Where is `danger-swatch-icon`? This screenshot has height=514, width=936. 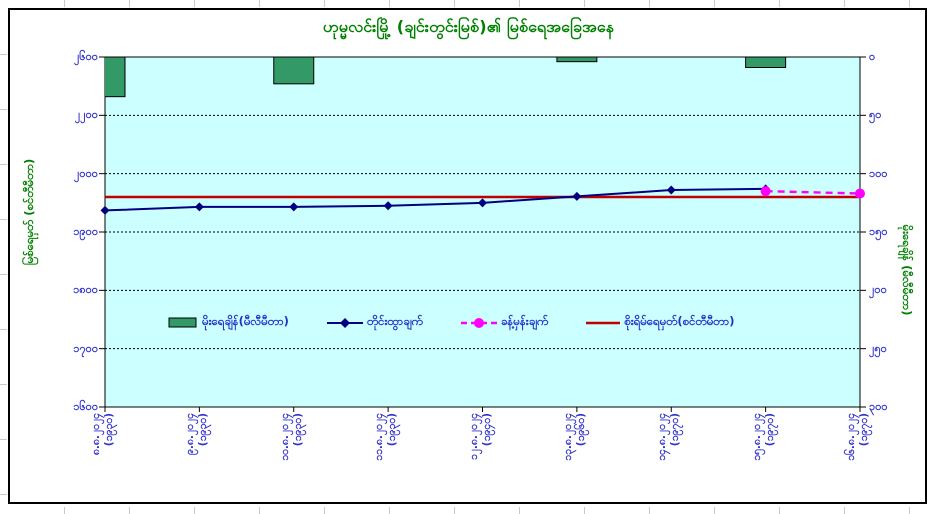 danger-swatch-icon is located at coordinates (603, 323).